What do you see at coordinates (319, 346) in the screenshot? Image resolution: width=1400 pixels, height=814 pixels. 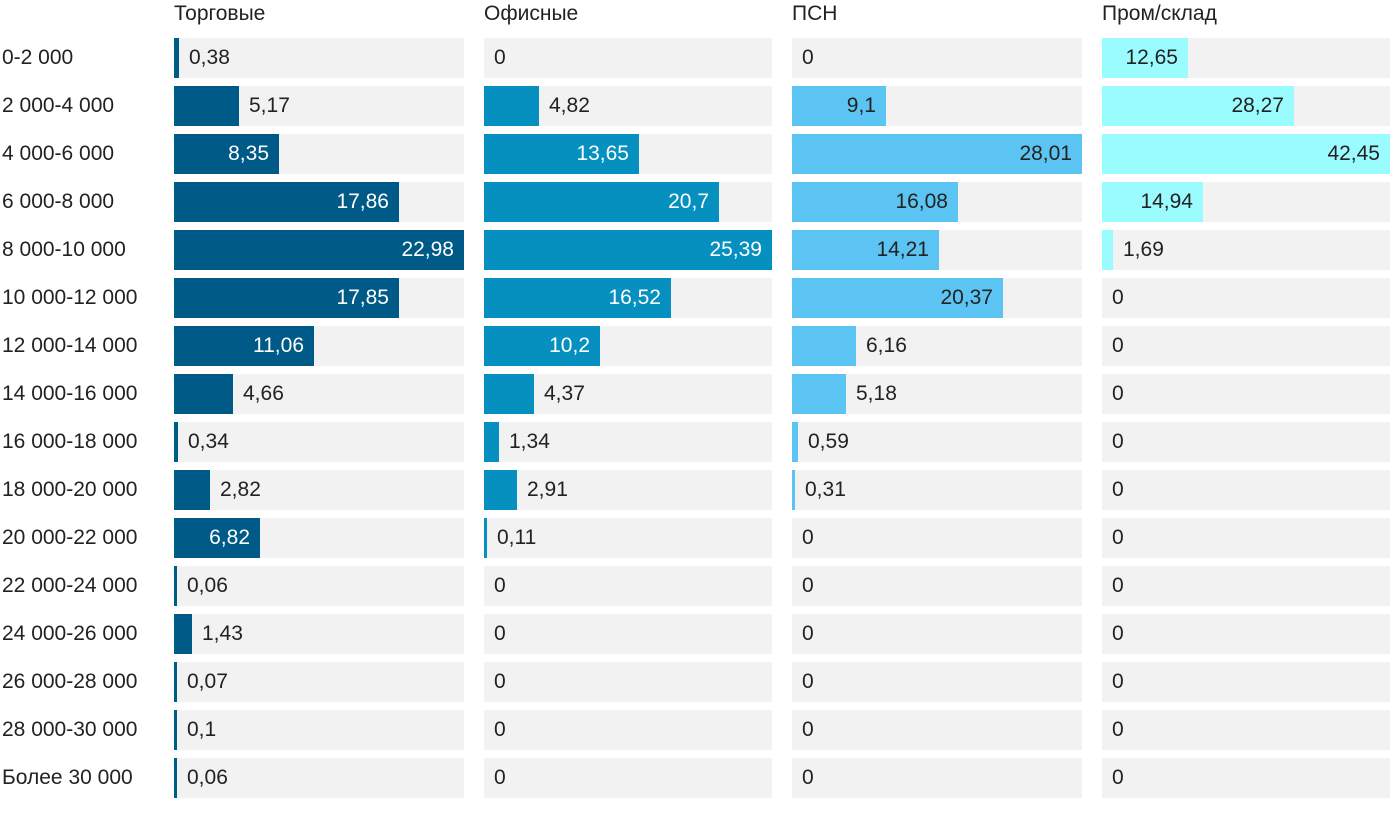 I see `bar-track: 11,06` at bounding box center [319, 346].